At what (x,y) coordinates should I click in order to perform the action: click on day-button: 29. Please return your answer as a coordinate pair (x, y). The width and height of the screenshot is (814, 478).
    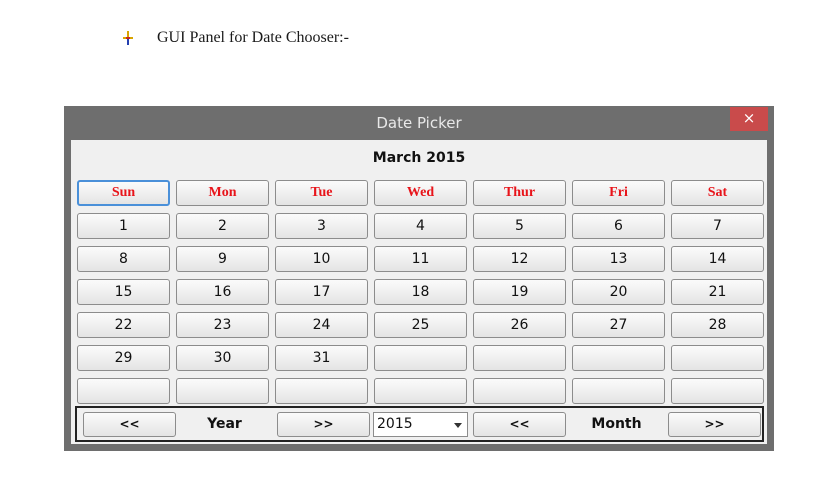
    Looking at the image, I should click on (123, 358).